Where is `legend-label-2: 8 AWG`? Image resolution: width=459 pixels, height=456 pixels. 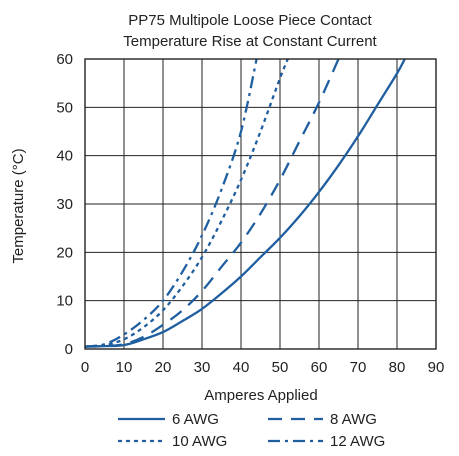 legend-label-2: 8 AWG is located at coordinates (353, 419).